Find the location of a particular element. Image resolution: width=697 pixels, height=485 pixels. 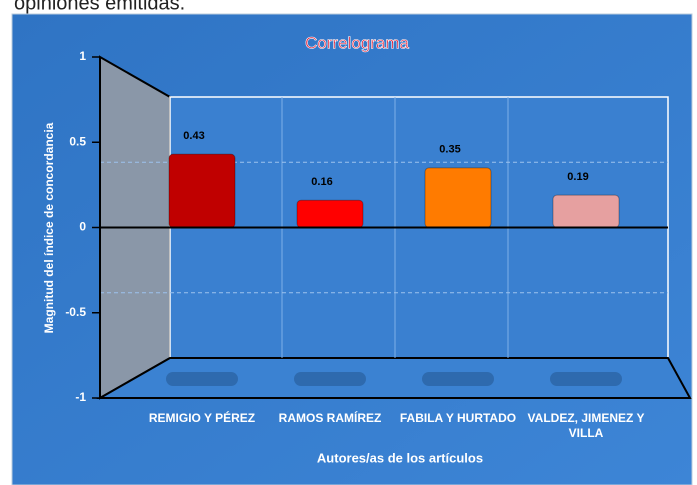

y-tick-label: -0.5 is located at coordinates (75, 312).